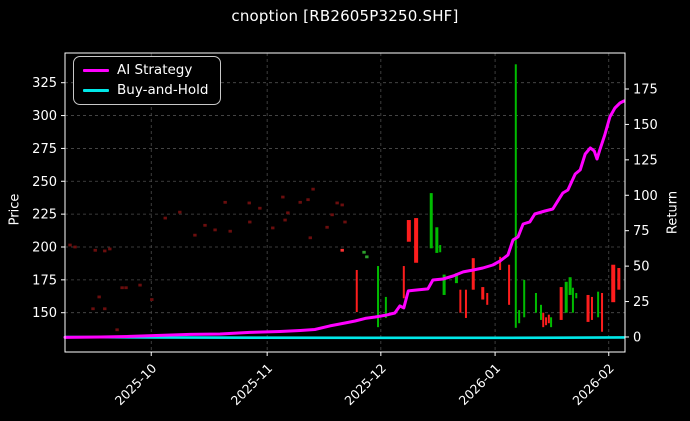  I want to click on ai-strategy-line-swatch, so click(96, 70).